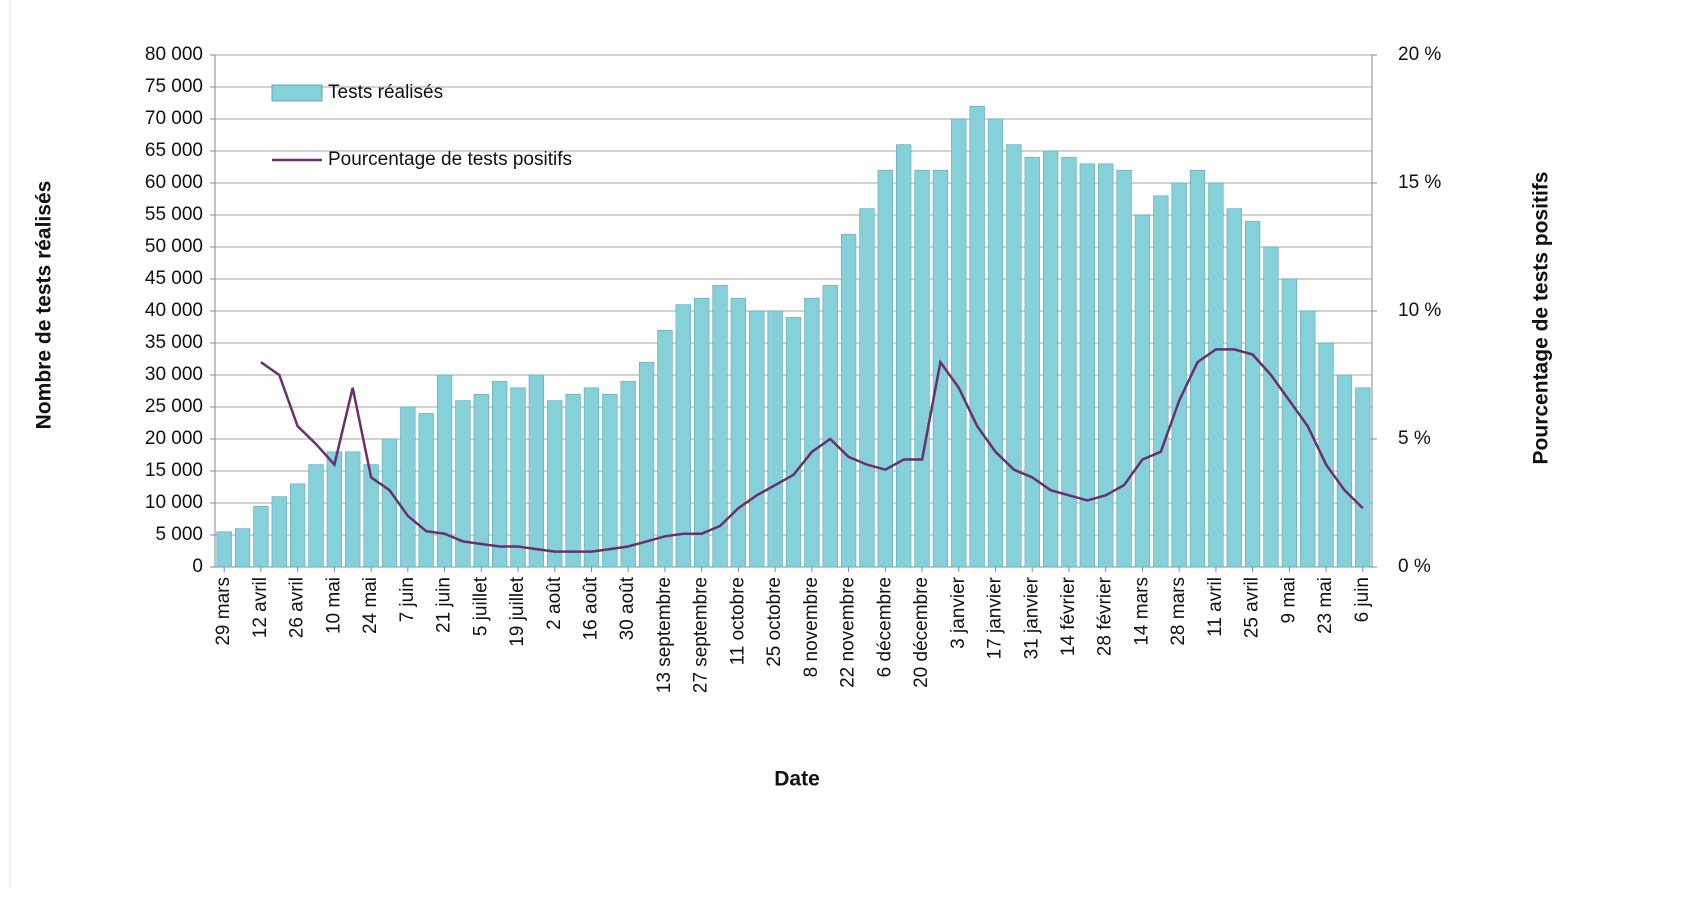 The image size is (1695, 903). I want to click on x-tick-label: 29 mars, so click(223, 611).